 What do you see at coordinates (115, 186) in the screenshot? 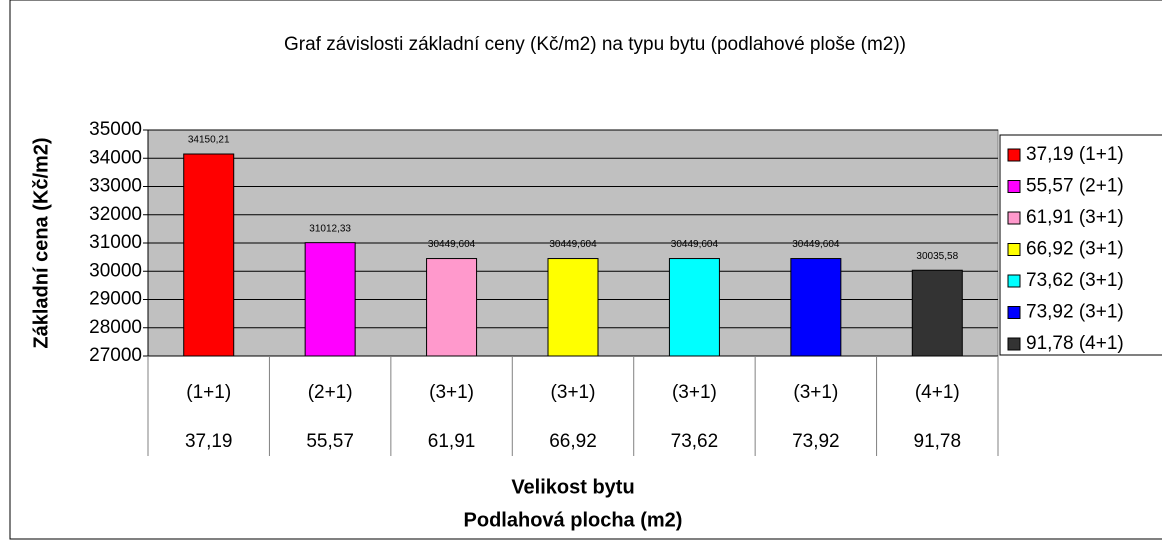
I see `y-tick-label: 33000` at bounding box center [115, 186].